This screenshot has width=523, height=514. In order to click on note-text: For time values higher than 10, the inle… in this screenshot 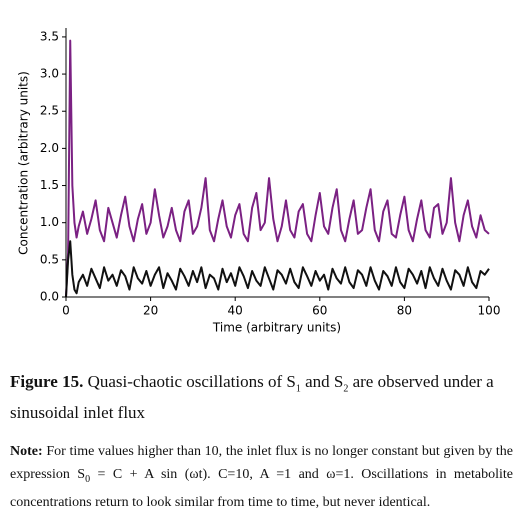, I will do `click(262, 463)`.